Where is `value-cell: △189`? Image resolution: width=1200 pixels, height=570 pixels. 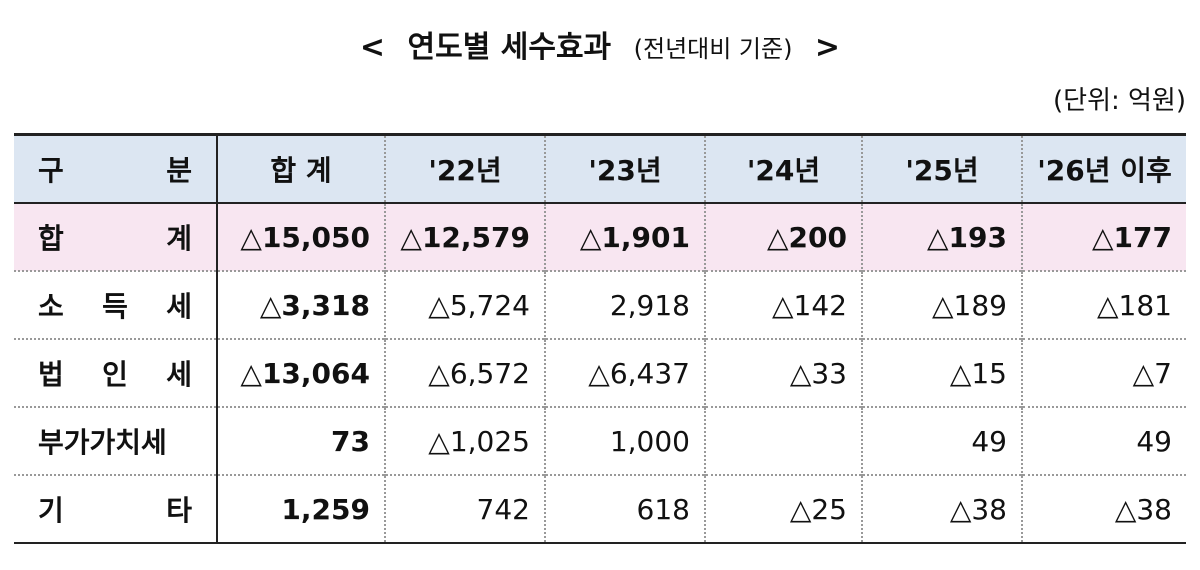 value-cell: △189 is located at coordinates (941, 304).